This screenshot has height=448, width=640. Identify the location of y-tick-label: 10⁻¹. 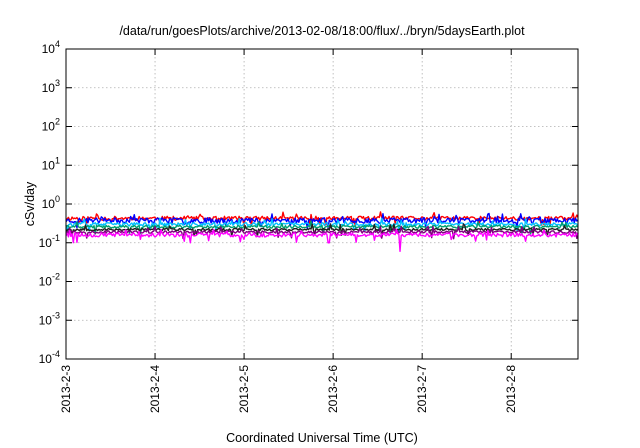
(49, 241).